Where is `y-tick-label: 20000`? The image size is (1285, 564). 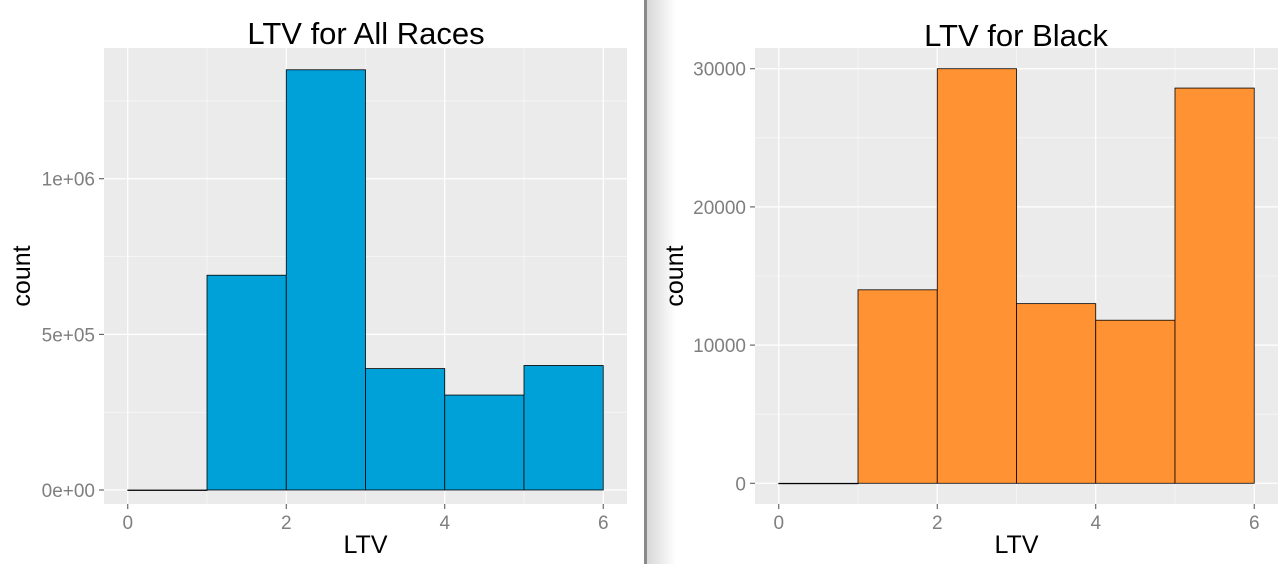 y-tick-label: 20000 is located at coordinates (719, 208).